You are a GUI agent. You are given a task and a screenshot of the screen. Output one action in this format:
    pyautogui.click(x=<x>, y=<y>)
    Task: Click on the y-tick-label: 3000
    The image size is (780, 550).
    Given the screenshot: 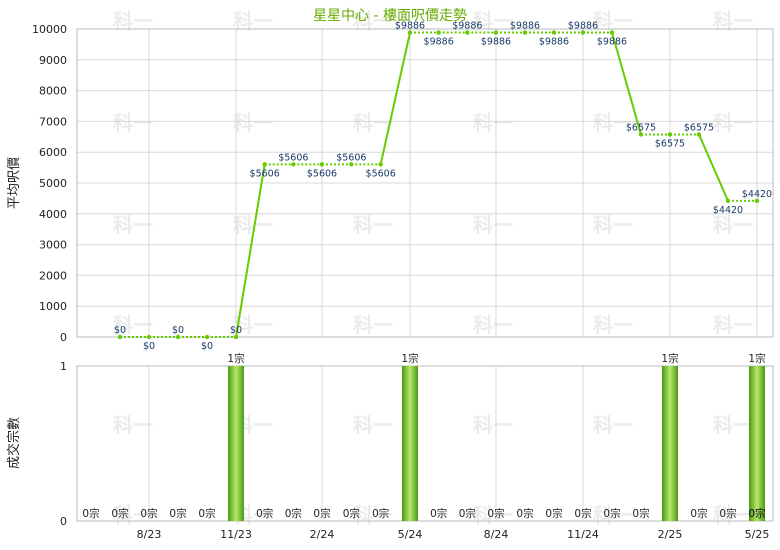 What is the action you would take?
    pyautogui.click(x=53, y=245)
    